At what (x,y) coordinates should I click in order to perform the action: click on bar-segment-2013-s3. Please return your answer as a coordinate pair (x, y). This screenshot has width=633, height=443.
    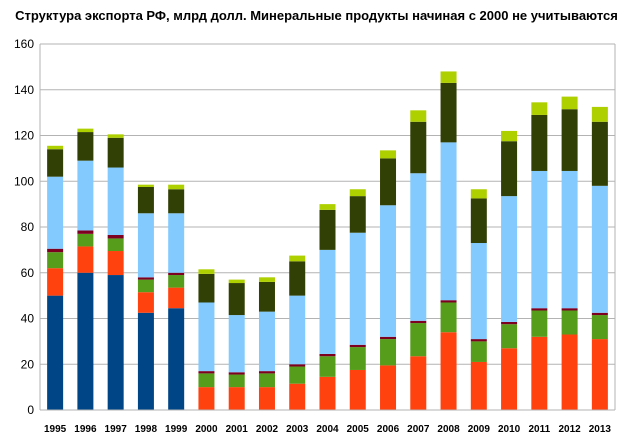
    Looking at the image, I should click on (599, 327).